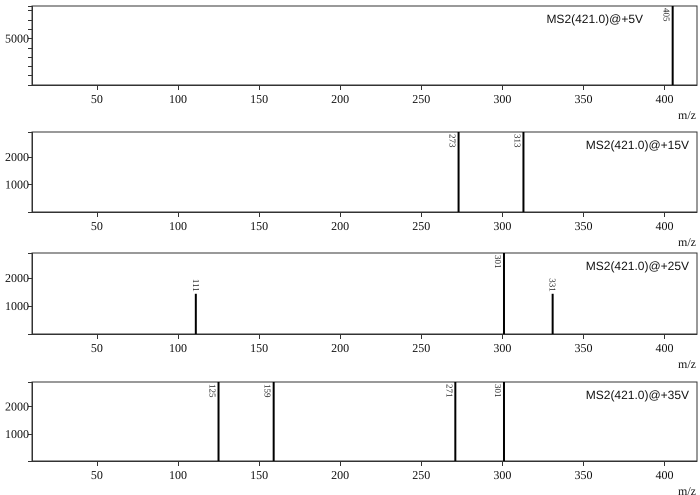  I want to click on text: MS2(421.0)@+25V, so click(638, 266).